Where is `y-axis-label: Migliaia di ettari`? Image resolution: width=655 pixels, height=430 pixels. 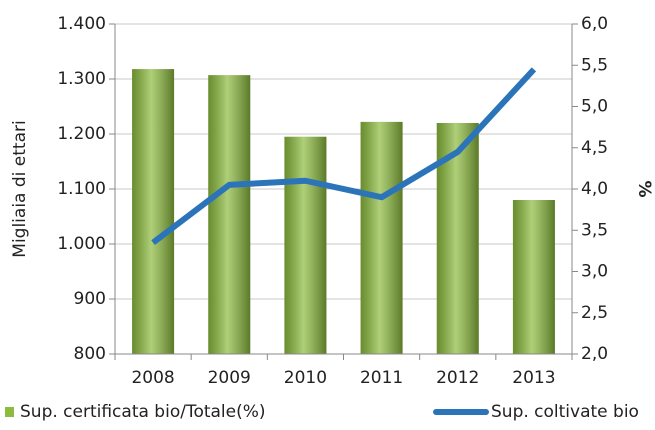 y-axis-label: Migliaia di ettari is located at coordinates (20, 188).